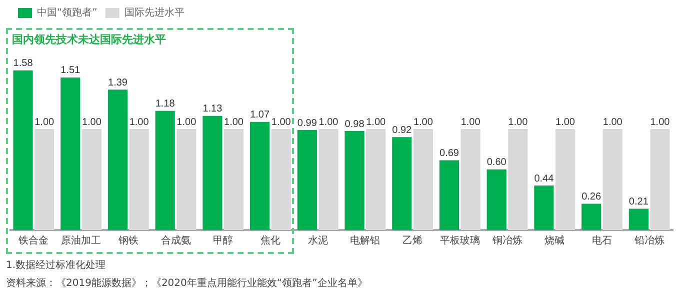  Describe the element at coordinates (118, 82) in the screenshot. I see `data-label: 1.39` at that location.